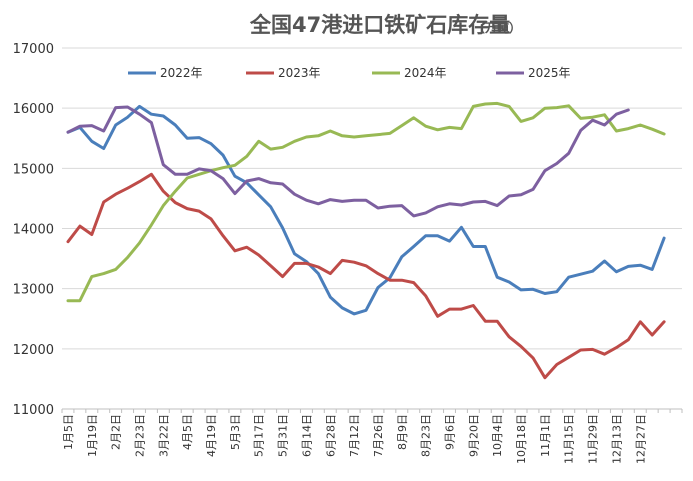 The image size is (693, 481). Describe the element at coordinates (616, 439) in the screenshot. I see `x-tick-label: 12月13日` at that location.